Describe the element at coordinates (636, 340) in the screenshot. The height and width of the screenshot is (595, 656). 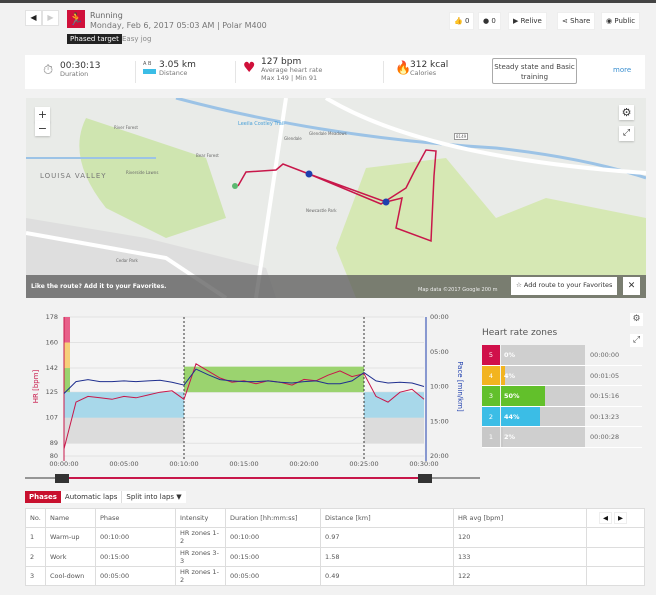
I see `chart-fullscreen-icon: ⤢` at that location.